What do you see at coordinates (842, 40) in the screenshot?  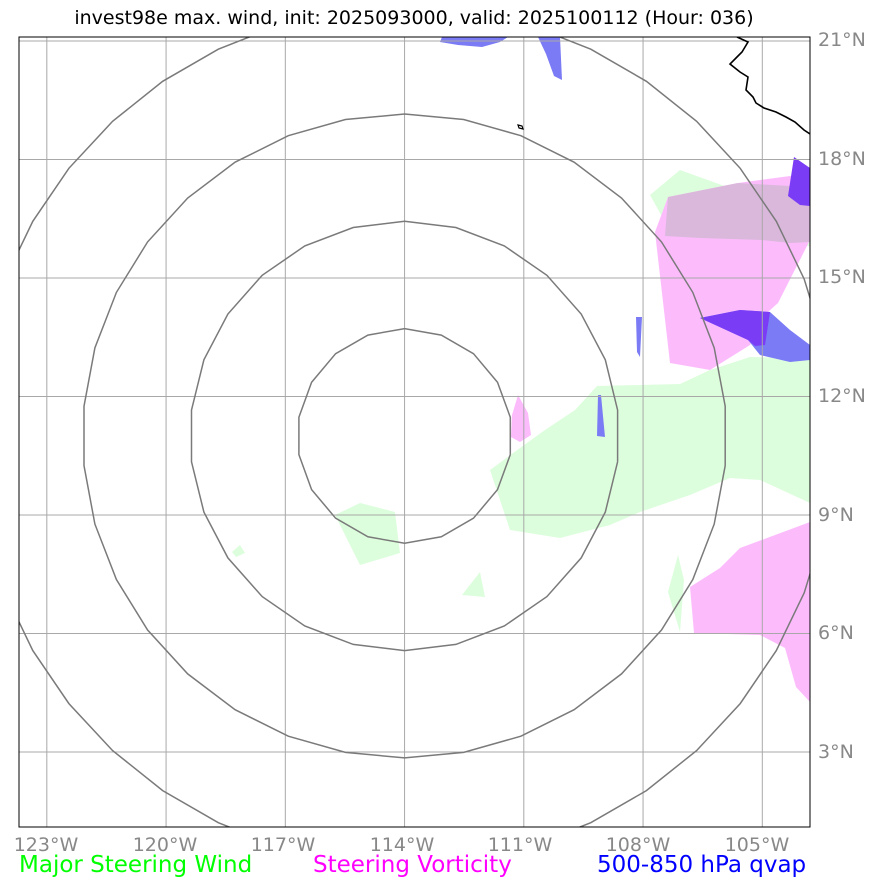 I see `lat-tick-label: 21°N` at bounding box center [842, 40].